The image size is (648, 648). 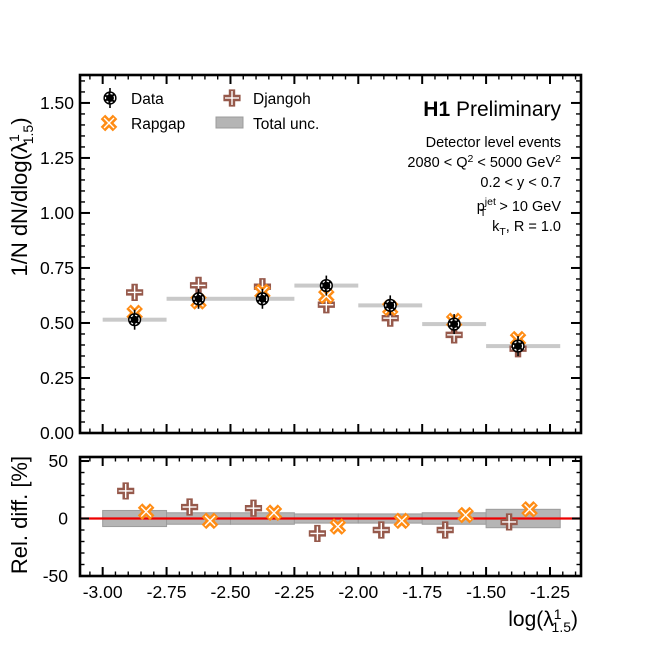 I want to click on main-y-title-text: 1/N dN/dlog(, so click(x=19, y=214).